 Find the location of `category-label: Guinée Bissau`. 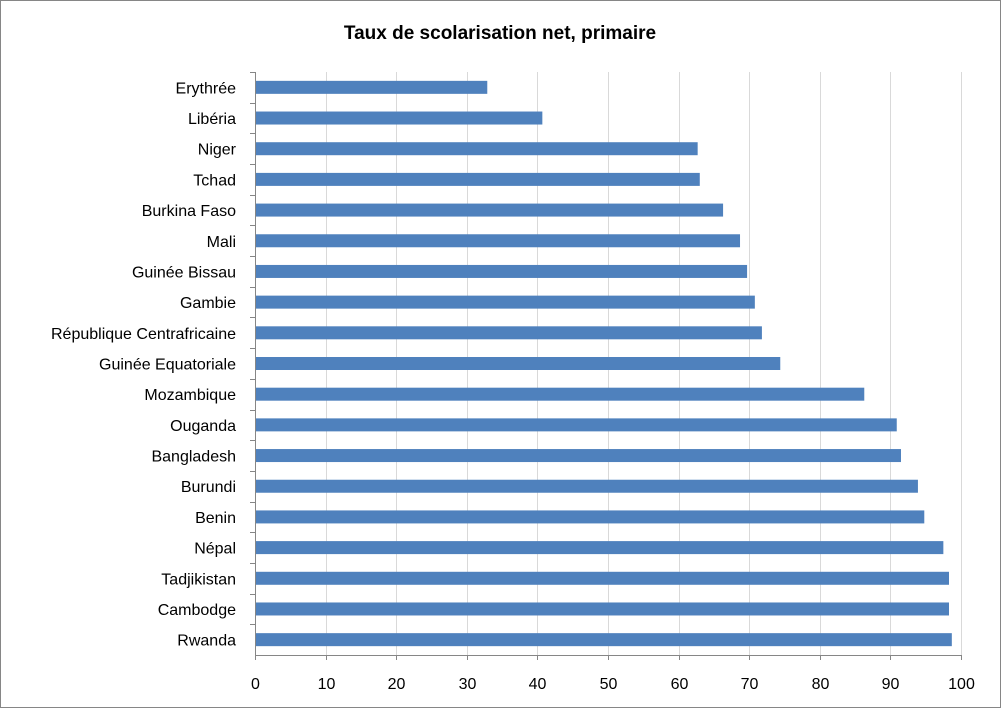

category-label: Guinée Bissau is located at coordinates (184, 272).